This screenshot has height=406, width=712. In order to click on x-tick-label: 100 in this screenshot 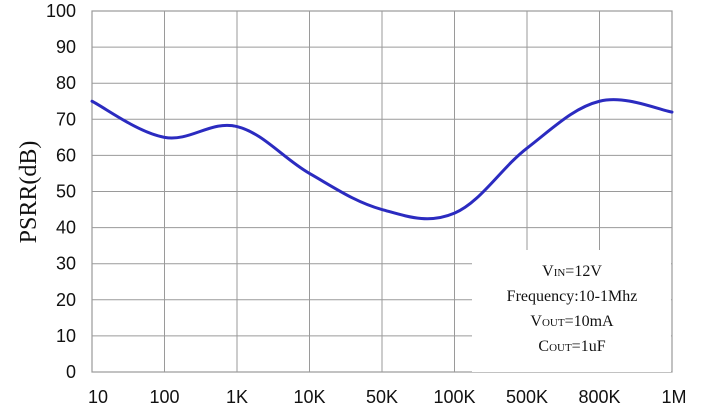, I will do `click(164, 396)`.